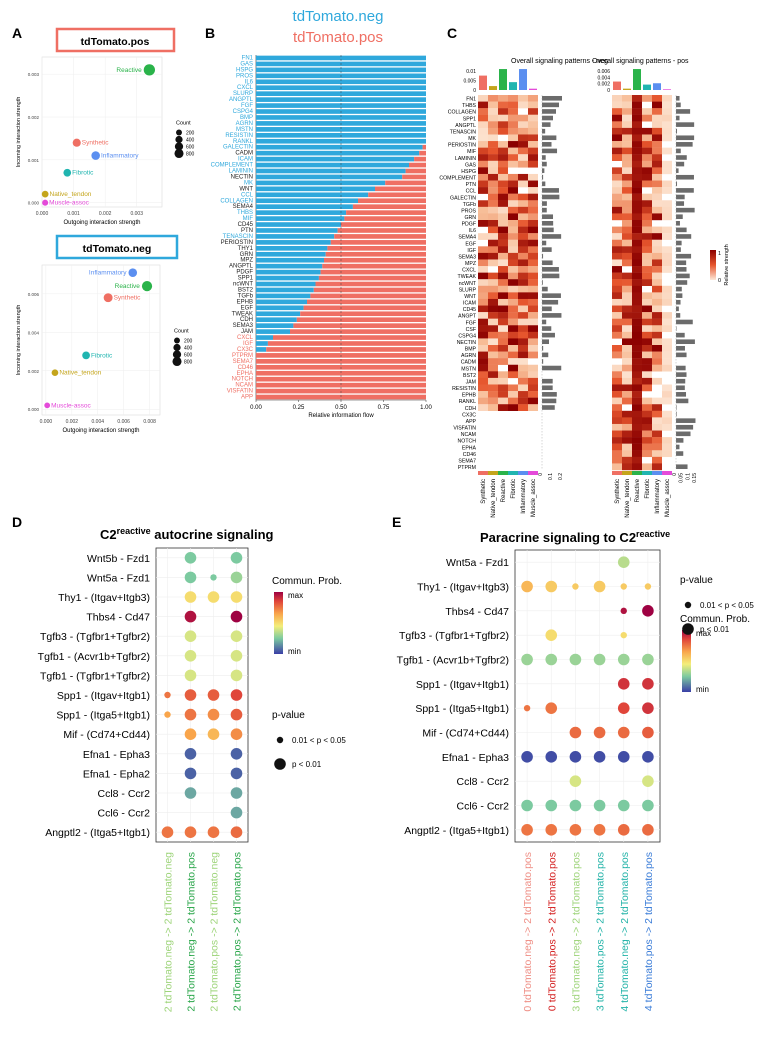 The width and height of the screenshot is (782, 1050). I want to click on count-legend-label: 200, so click(188, 342).